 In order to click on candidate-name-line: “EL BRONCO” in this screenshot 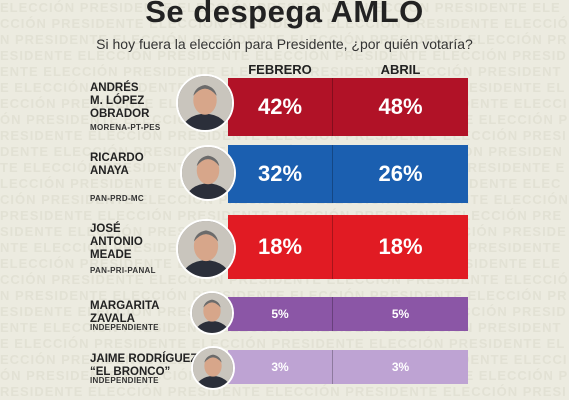, I will do `click(130, 372)`.